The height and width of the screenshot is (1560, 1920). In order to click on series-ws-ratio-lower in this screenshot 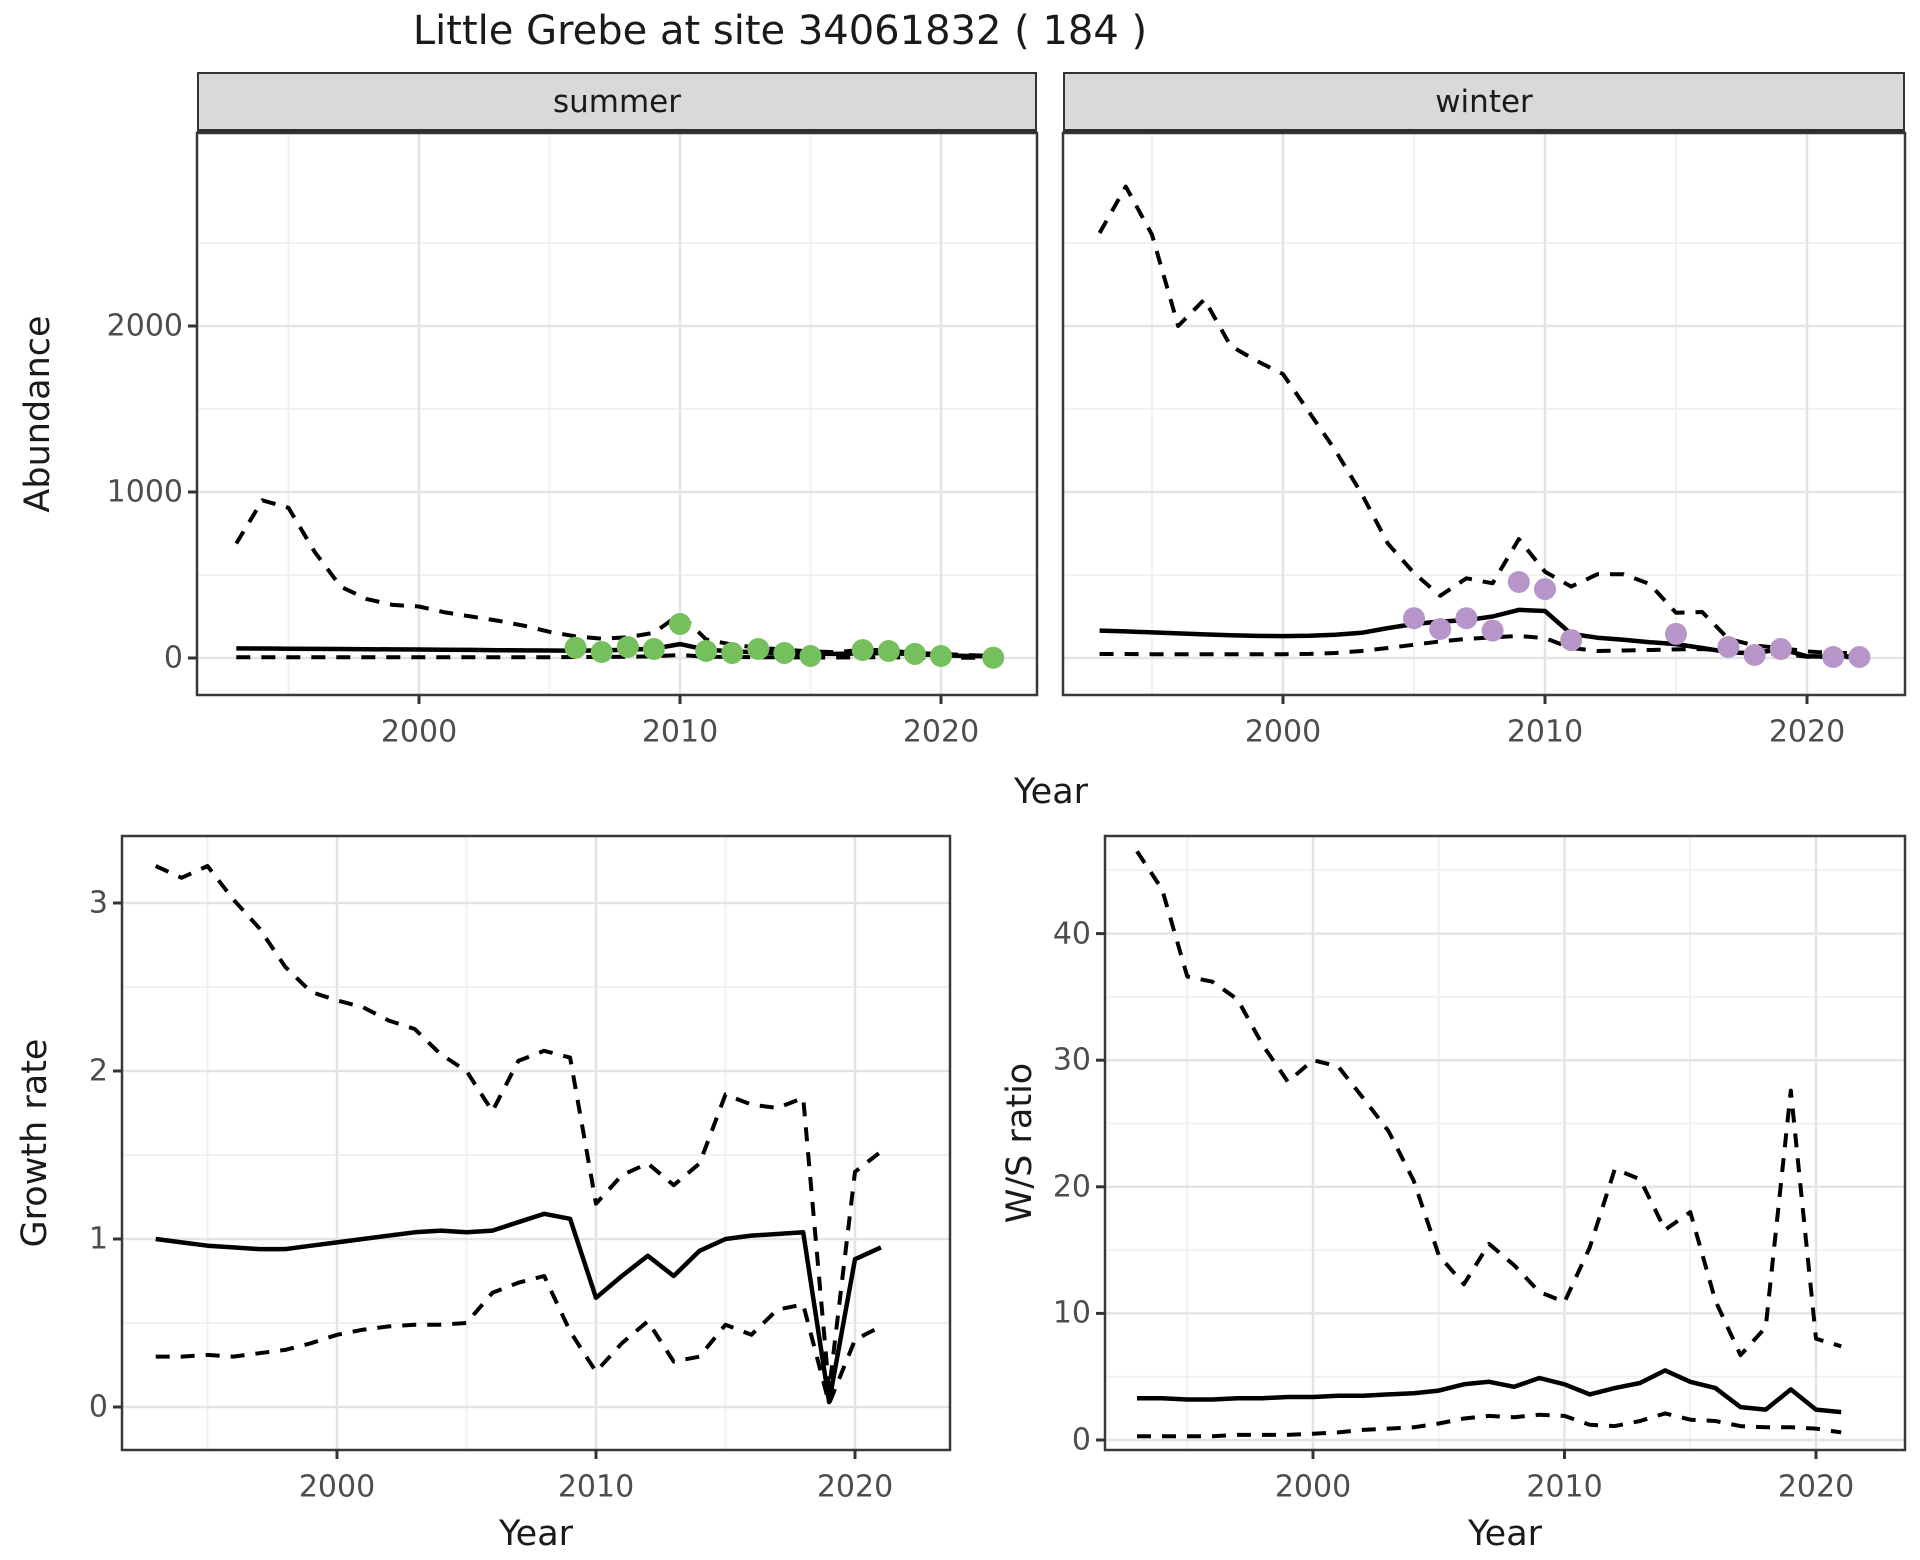, I will do `click(1489, 1425)`.